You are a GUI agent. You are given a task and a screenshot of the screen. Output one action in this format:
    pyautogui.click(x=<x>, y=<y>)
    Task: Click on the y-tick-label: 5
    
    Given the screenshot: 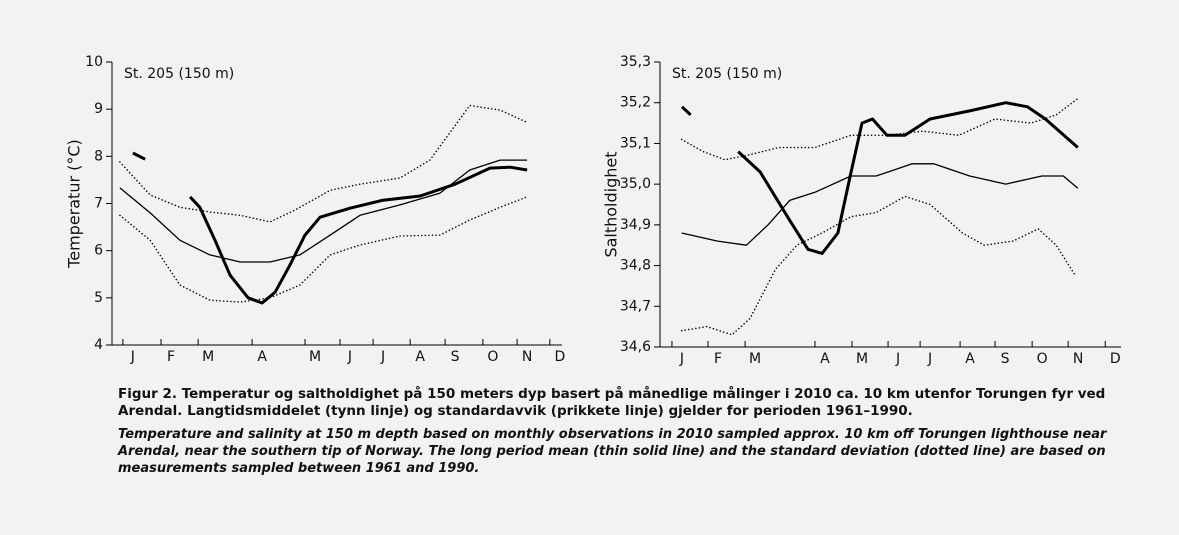 What is the action you would take?
    pyautogui.click(x=98, y=298)
    